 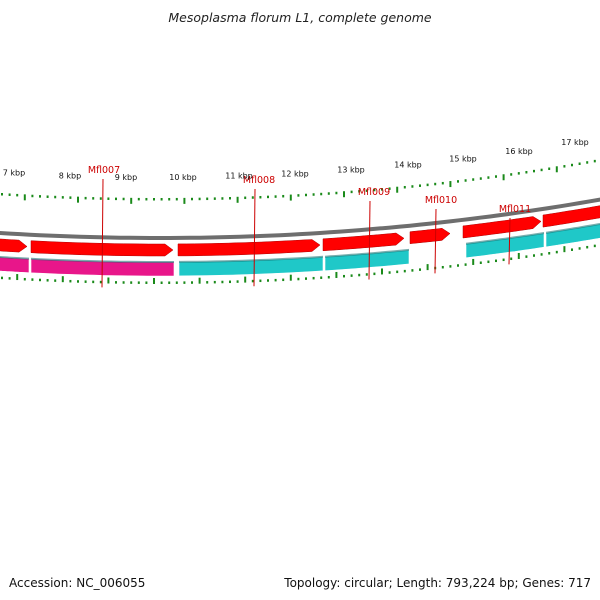 I want to click on gc-skew-track-outer, so click(x=298, y=264).